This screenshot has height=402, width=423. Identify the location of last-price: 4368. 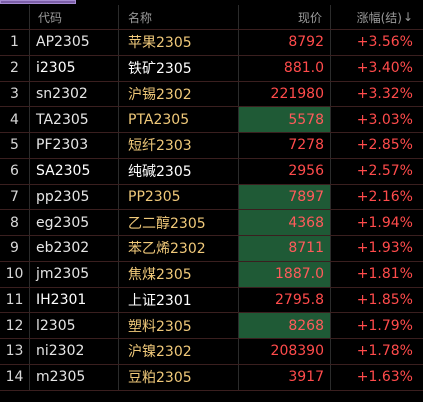
(284, 222).